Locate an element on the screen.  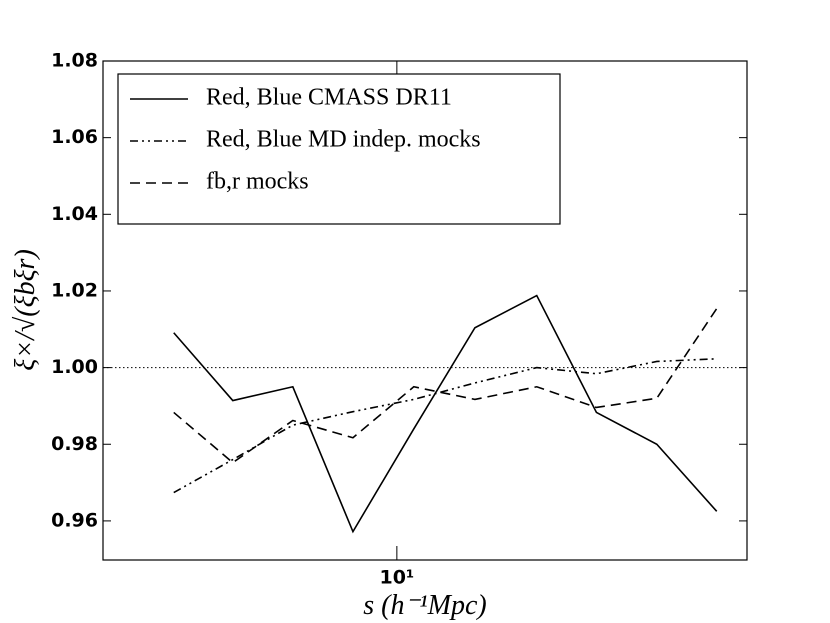
legend-box is located at coordinates (339, 149).